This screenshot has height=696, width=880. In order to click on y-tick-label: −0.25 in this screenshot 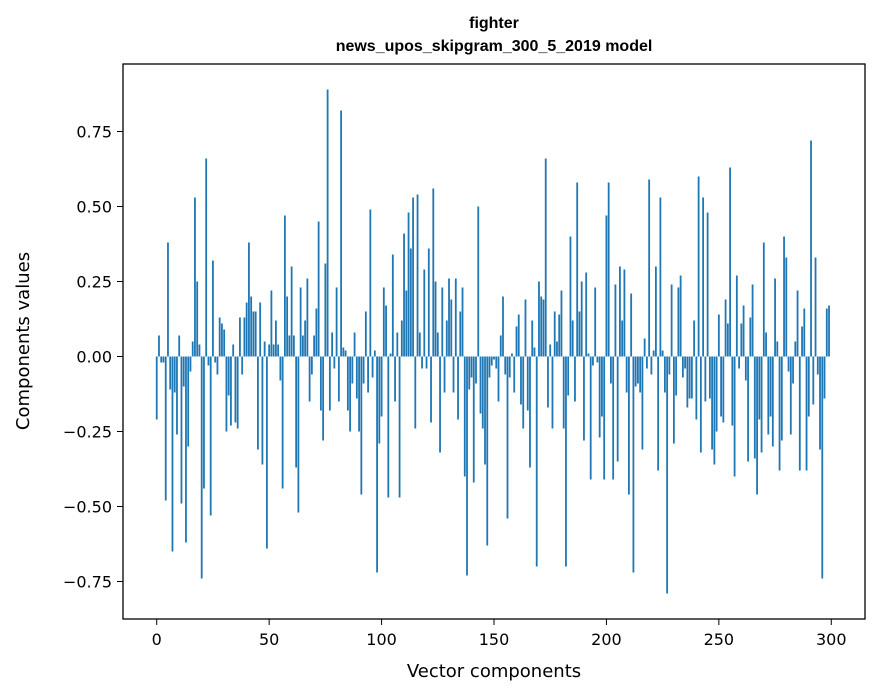, I will do `click(87, 432)`.